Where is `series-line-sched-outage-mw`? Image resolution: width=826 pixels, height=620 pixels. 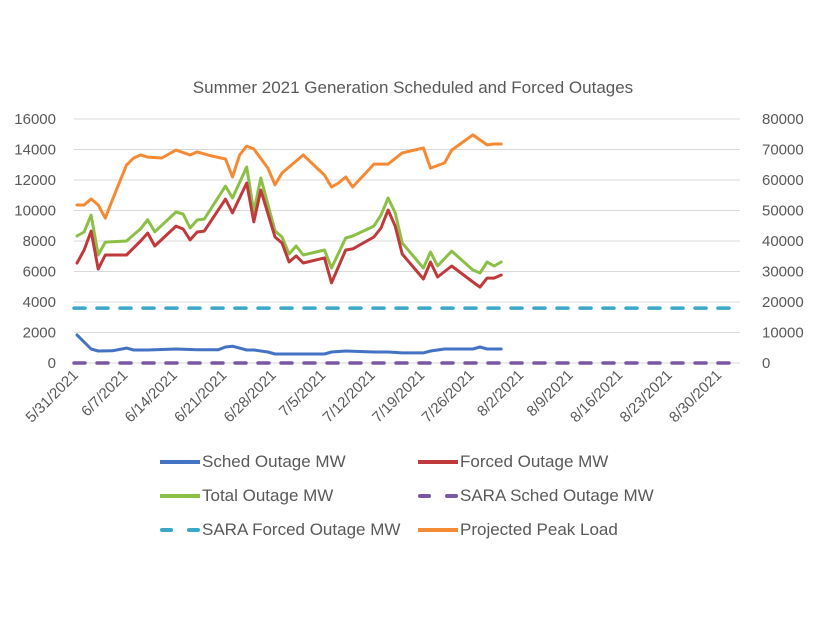 series-line-sched-outage-mw is located at coordinates (289, 344).